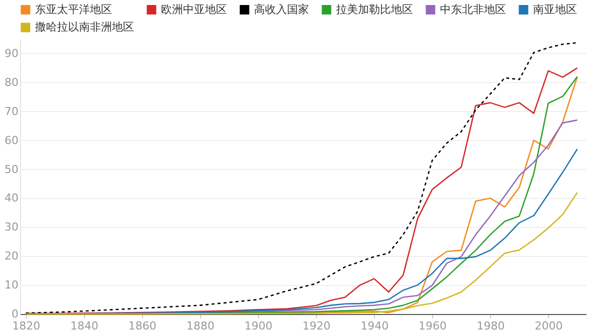 The height and width of the screenshot is (335, 600). I want to click on legend-label: 欧洲中亚地区, so click(194, 9).